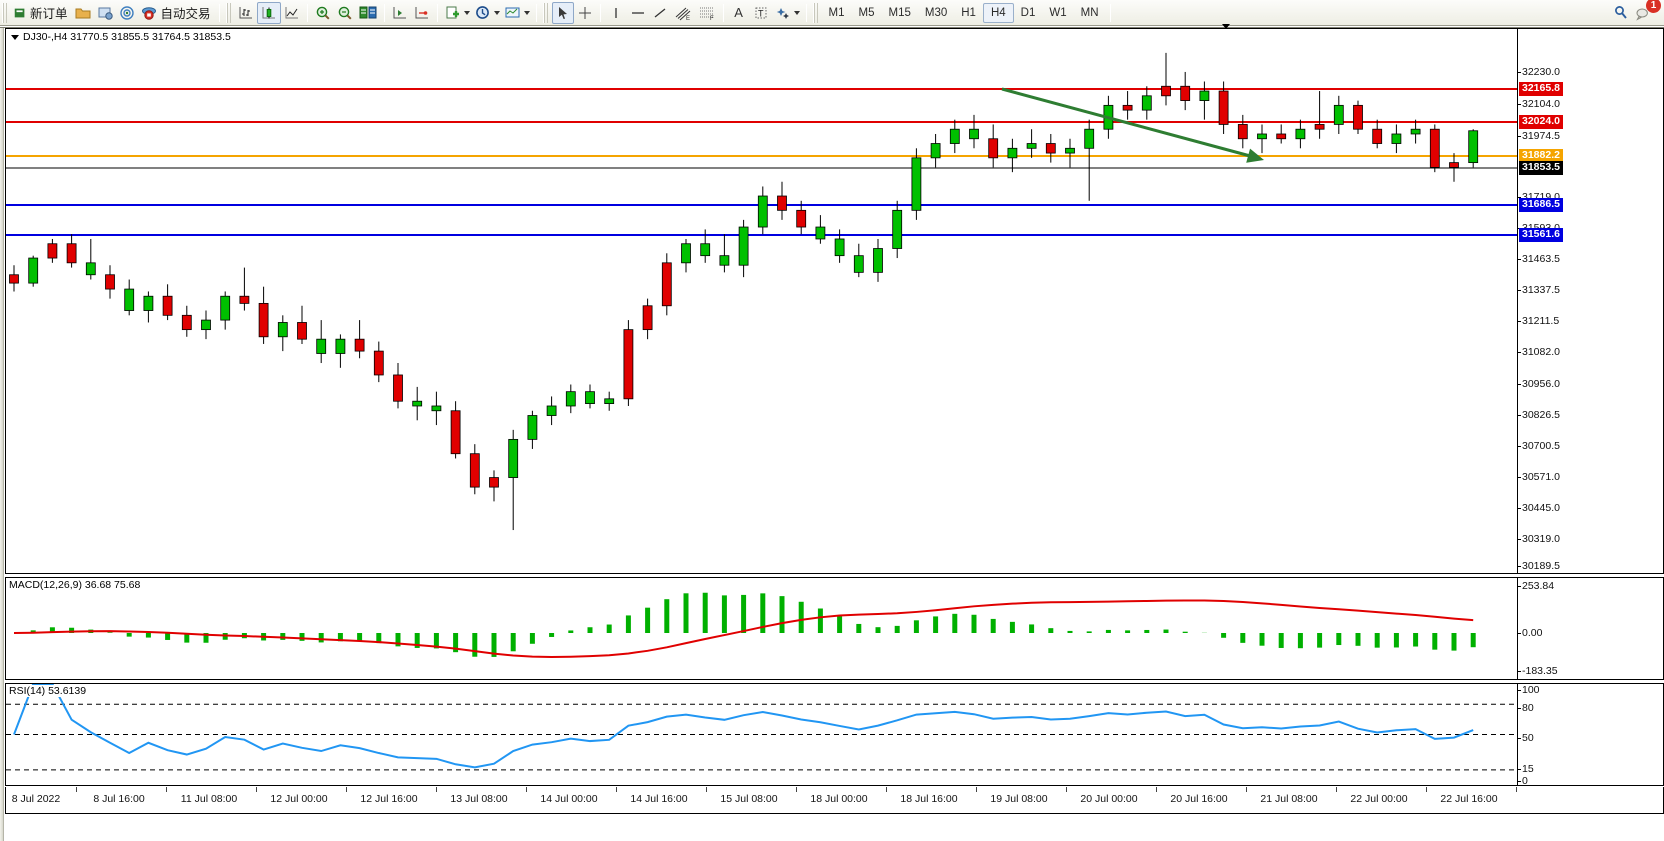 Image resolution: width=1664 pixels, height=841 pixels. I want to click on price-tick: 32230.0, so click(1538, 72).